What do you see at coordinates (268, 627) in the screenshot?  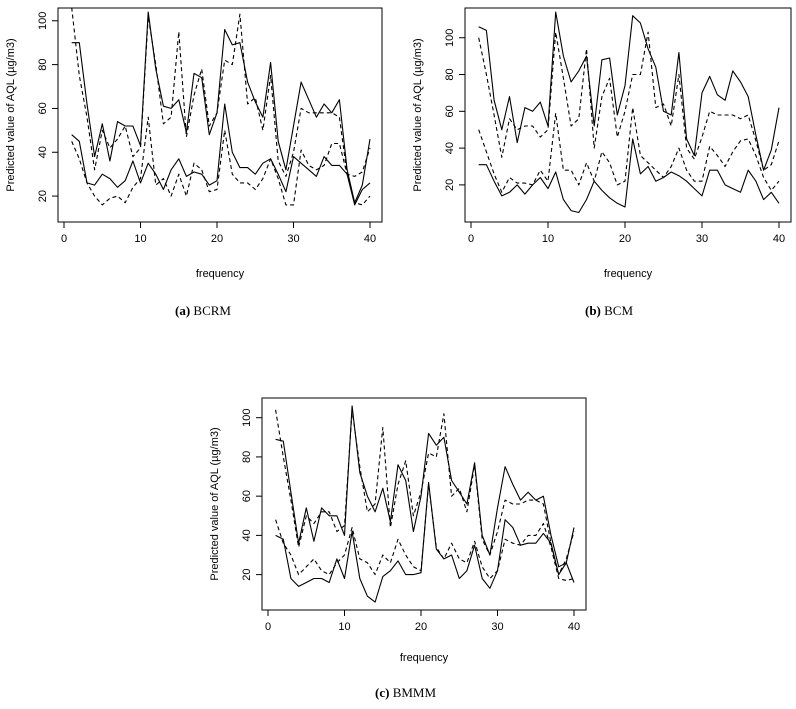 I see `chart-bmmm-x-tick-label: 0` at bounding box center [268, 627].